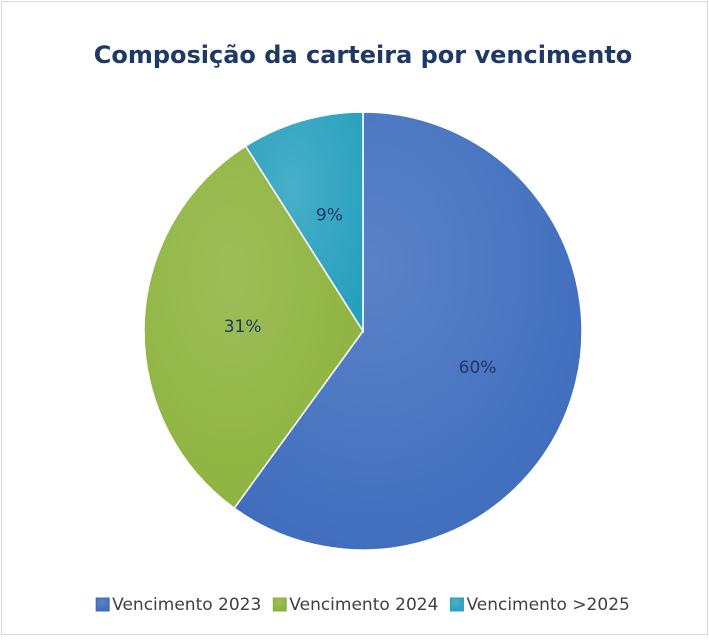 The width and height of the screenshot is (709, 640). Describe the element at coordinates (243, 327) in the screenshot. I see `data-label: 31%` at that location.